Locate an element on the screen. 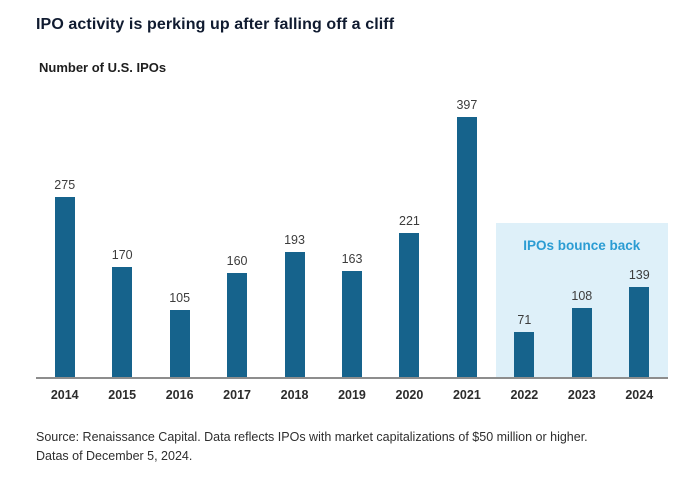 Image resolution: width=690 pixels, height=478 pixels. chart-subtitle: Number of U.S. IPOs is located at coordinates (103, 67).